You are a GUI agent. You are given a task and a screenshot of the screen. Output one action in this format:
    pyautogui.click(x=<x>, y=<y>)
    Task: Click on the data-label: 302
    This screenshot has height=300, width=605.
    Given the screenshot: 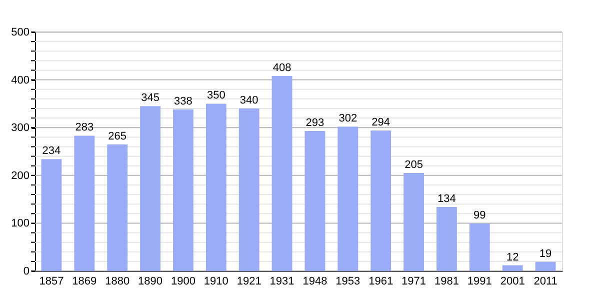 What is the action you would take?
    pyautogui.click(x=348, y=118)
    